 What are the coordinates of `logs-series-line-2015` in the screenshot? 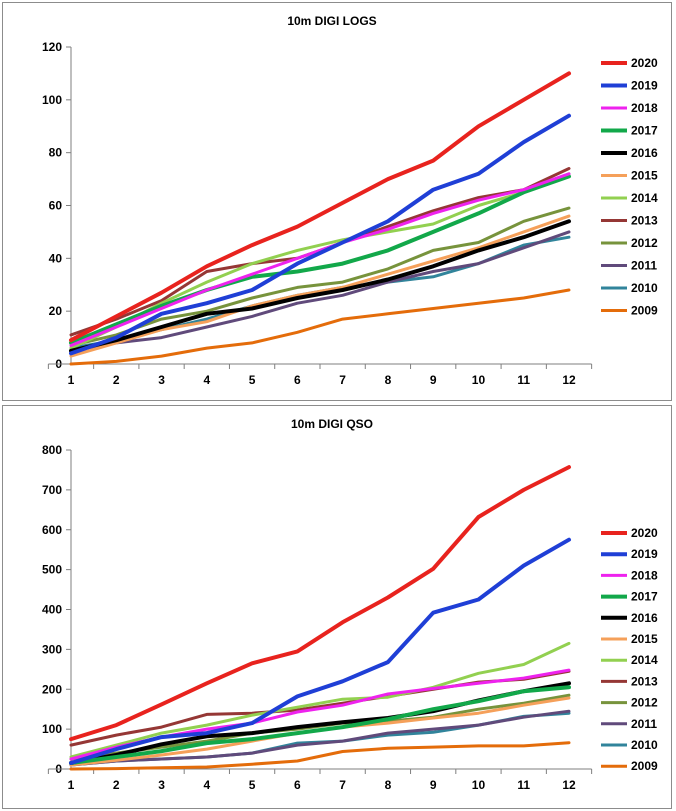 It's located at (320, 286).